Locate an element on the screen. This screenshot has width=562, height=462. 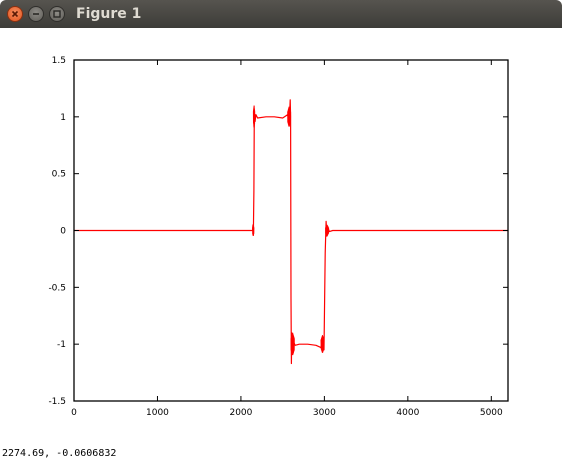
y-tick-label: -1.5 is located at coordinates (57, 402).